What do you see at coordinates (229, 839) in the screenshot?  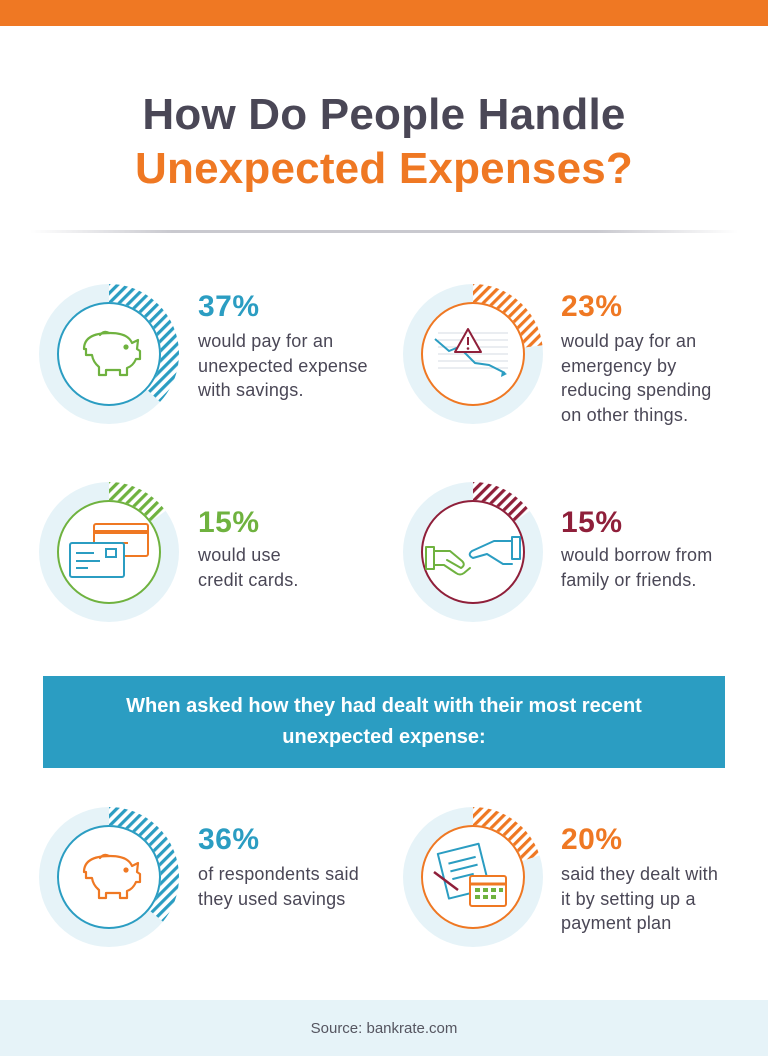 I see `recent-1-percent: 36%` at bounding box center [229, 839].